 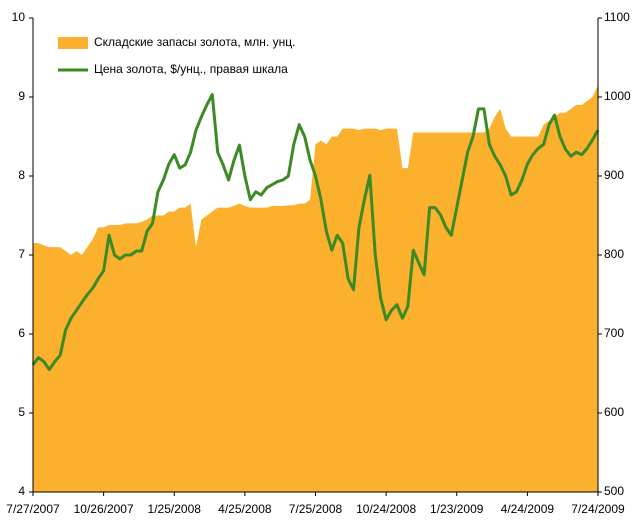 I want to click on x-tick-label: 7/25/2008, so click(x=316, y=509).